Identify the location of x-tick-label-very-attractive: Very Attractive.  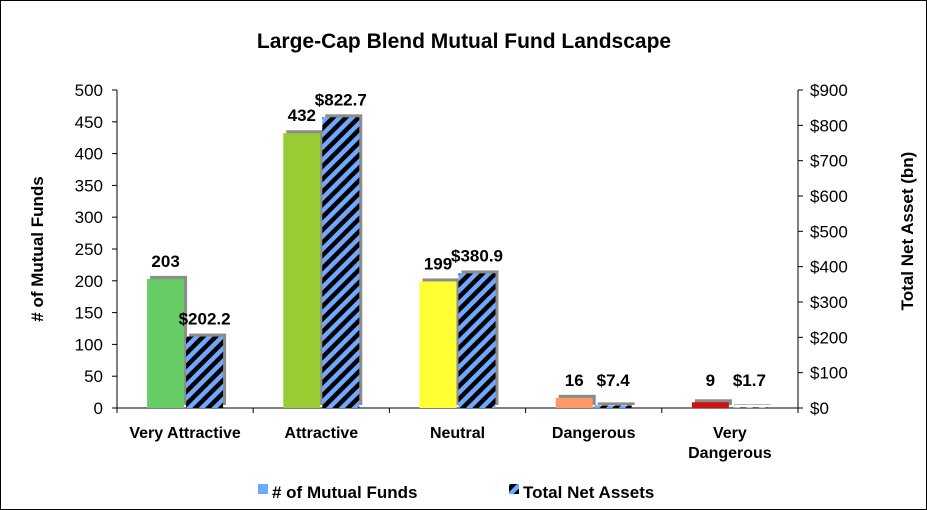
(185, 433).